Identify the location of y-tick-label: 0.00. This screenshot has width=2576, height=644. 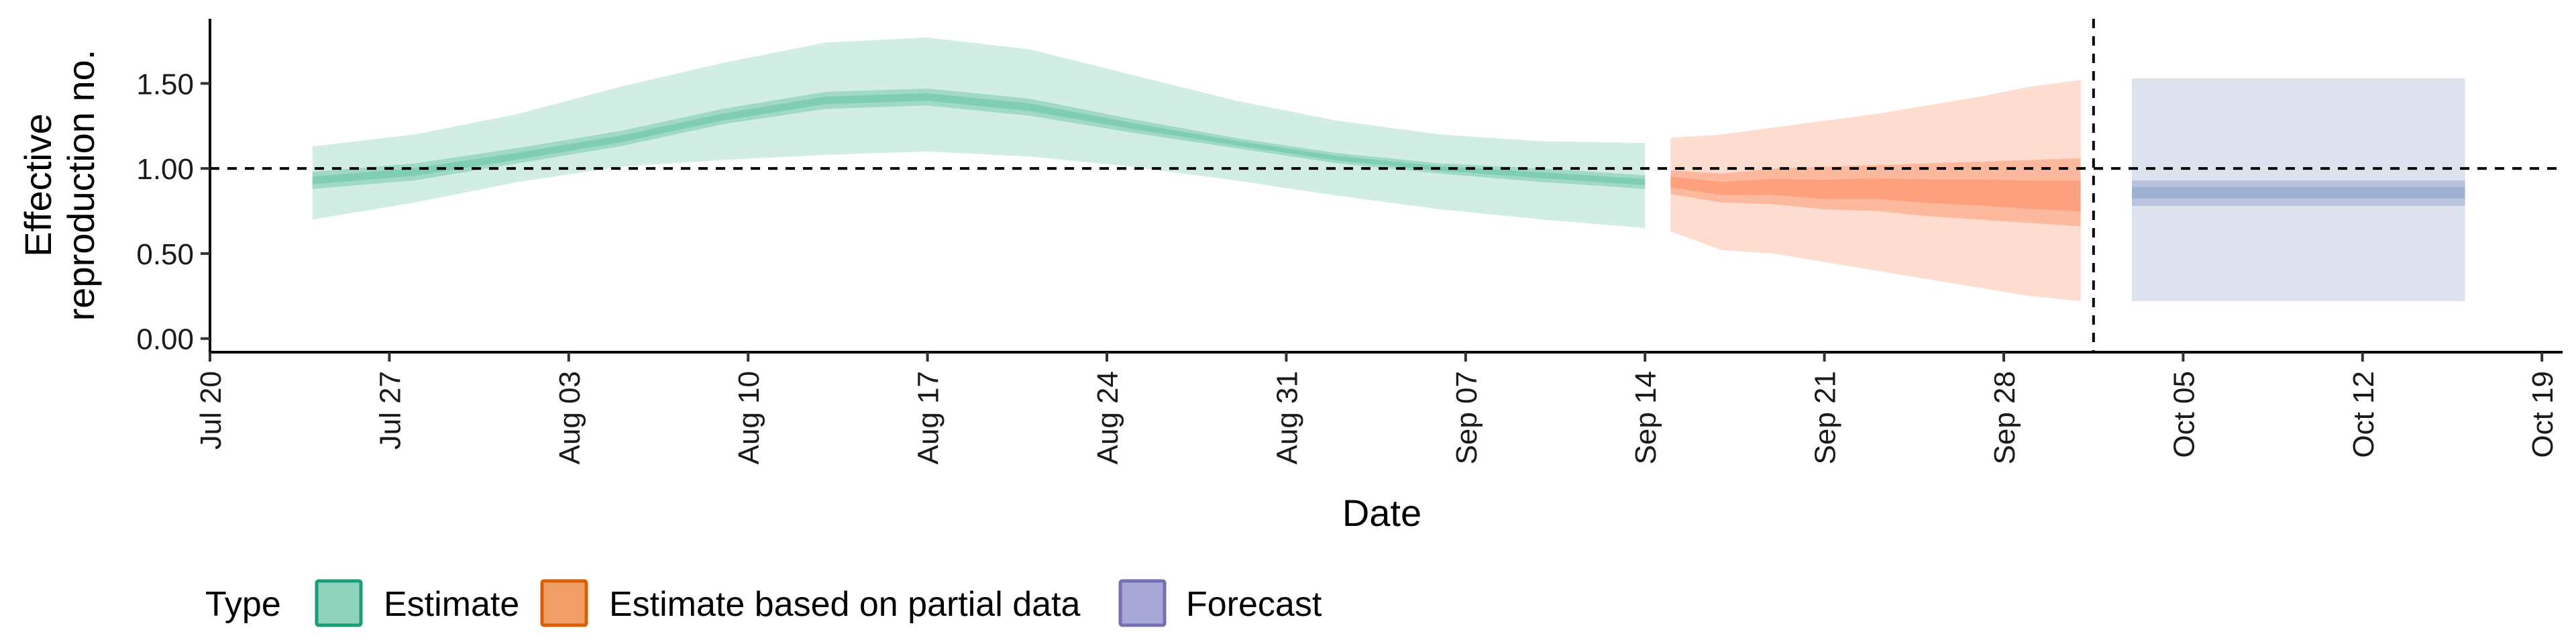
(165, 339).